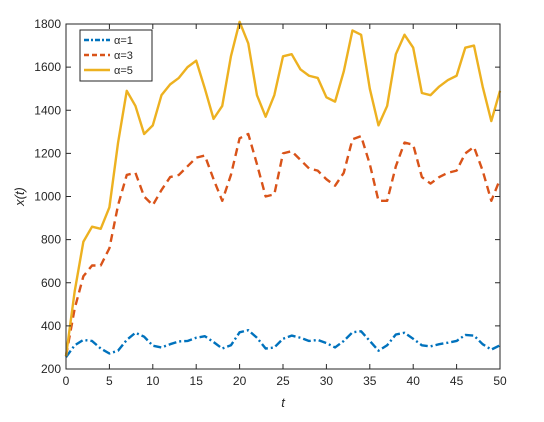 The height and width of the screenshot is (422, 544). Describe the element at coordinates (51, 369) in the screenshot. I see `y-tick-label: 200` at that location.